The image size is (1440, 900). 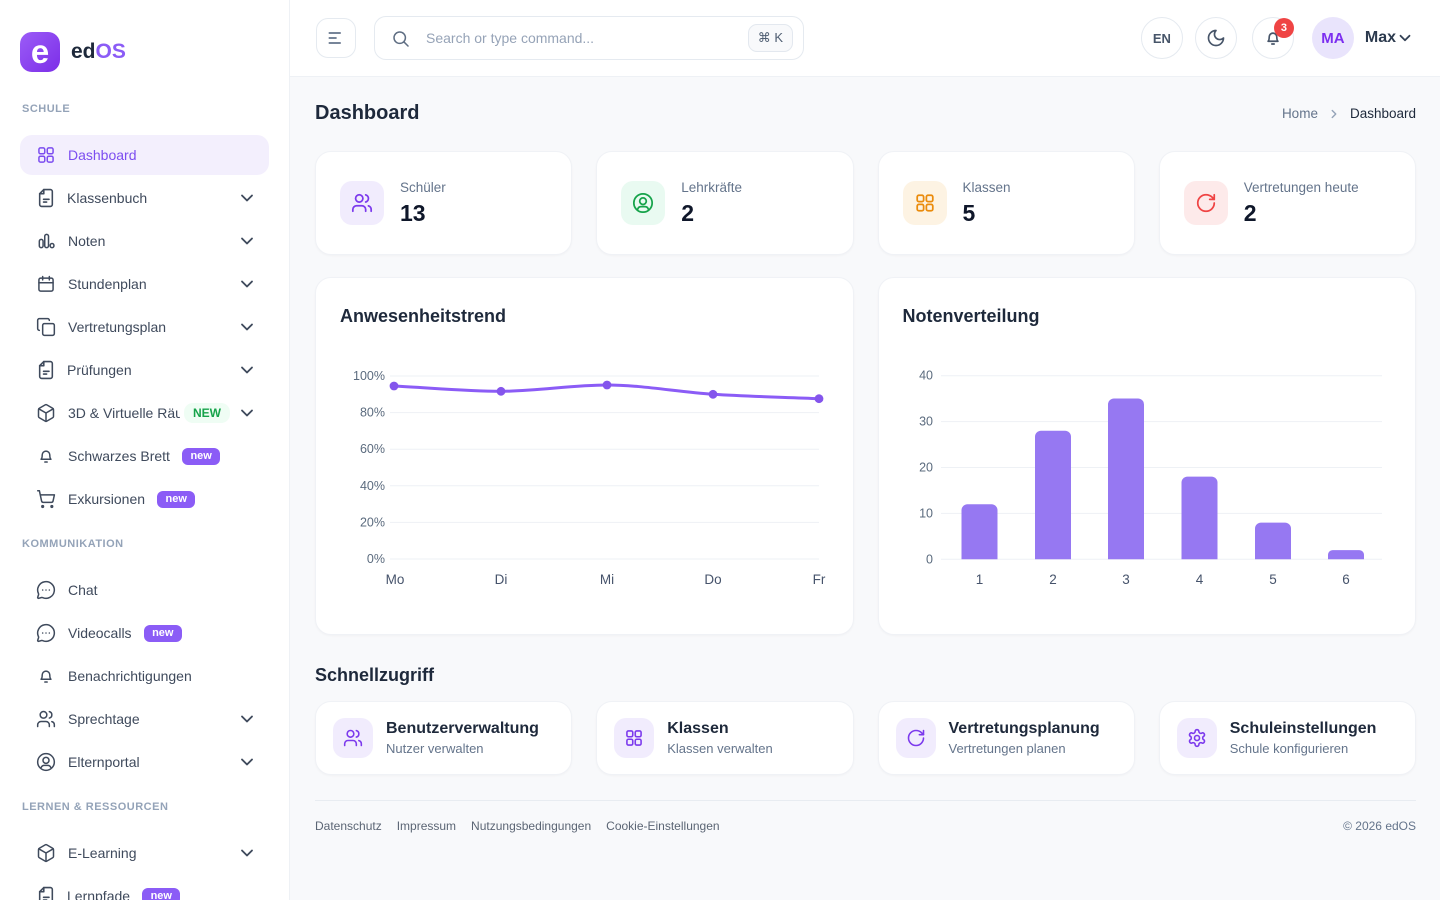 What do you see at coordinates (395, 579) in the screenshot?
I see `svg-text: Mo` at bounding box center [395, 579].